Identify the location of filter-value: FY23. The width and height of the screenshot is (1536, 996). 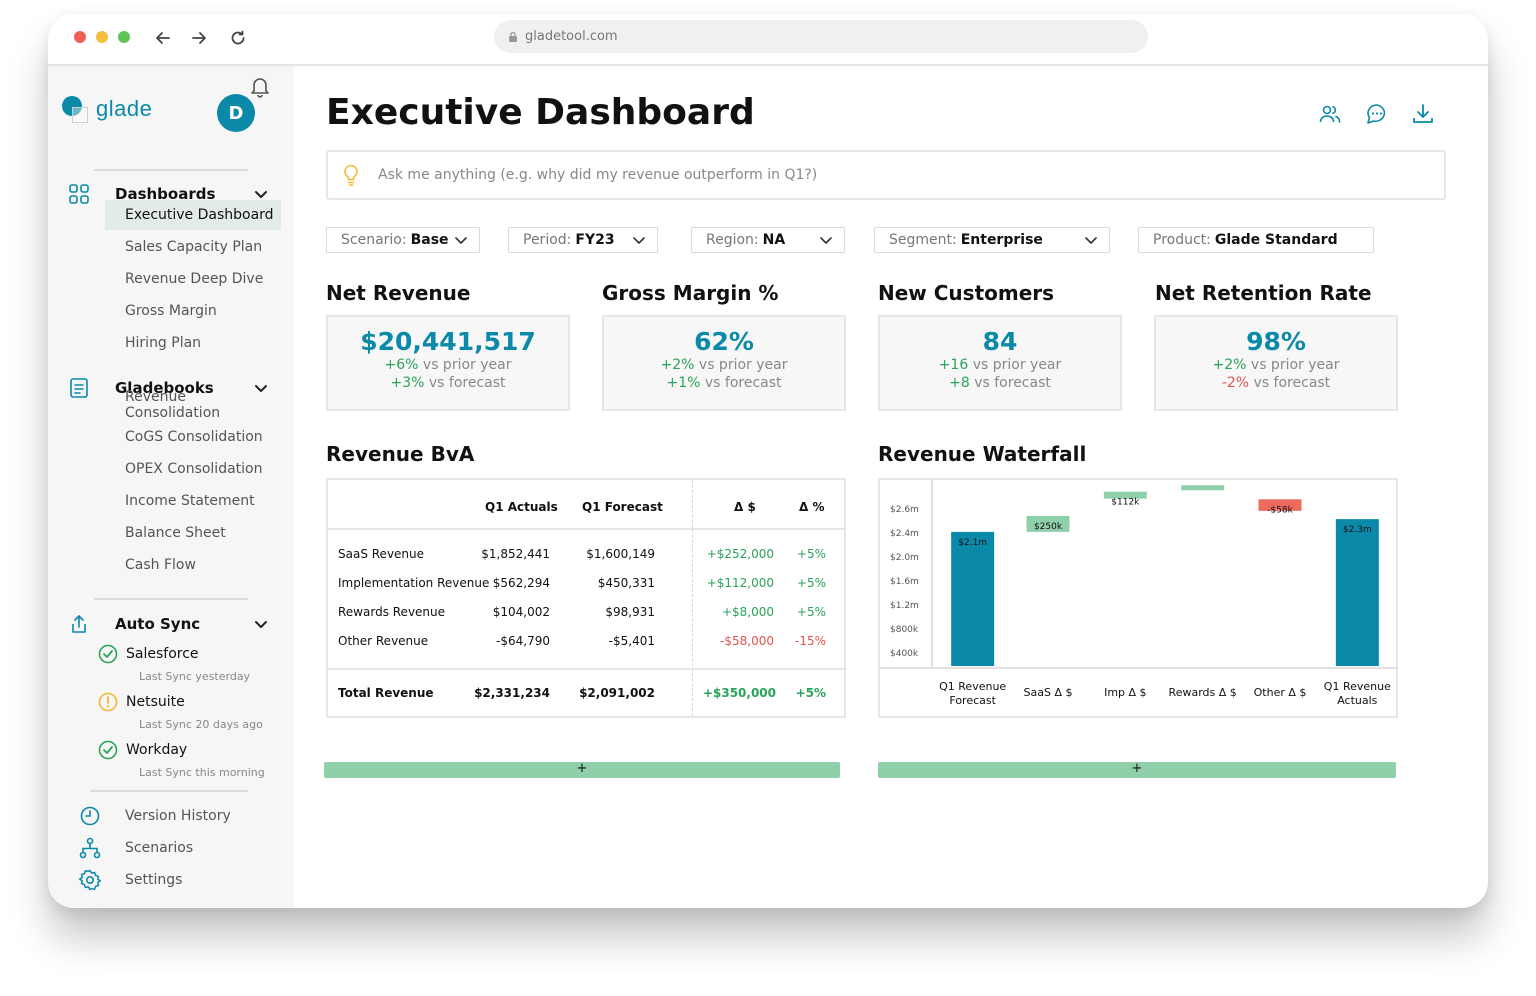
(595, 240).